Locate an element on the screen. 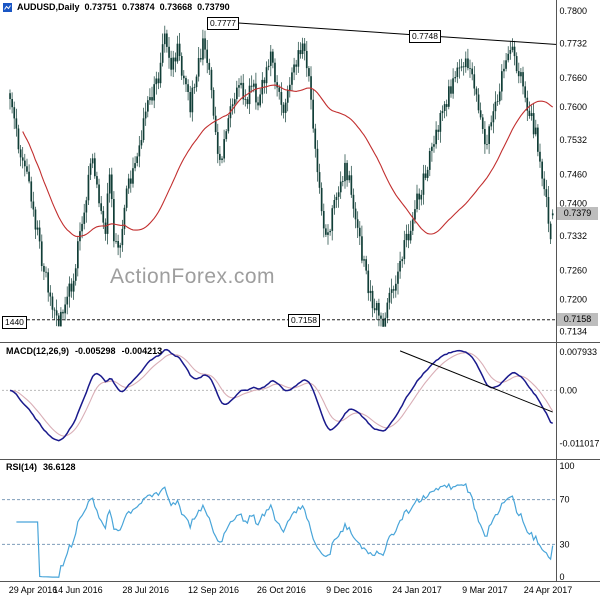 The width and height of the screenshot is (600, 600). svg-text: 26 Oct 2016 is located at coordinates (281, 590).